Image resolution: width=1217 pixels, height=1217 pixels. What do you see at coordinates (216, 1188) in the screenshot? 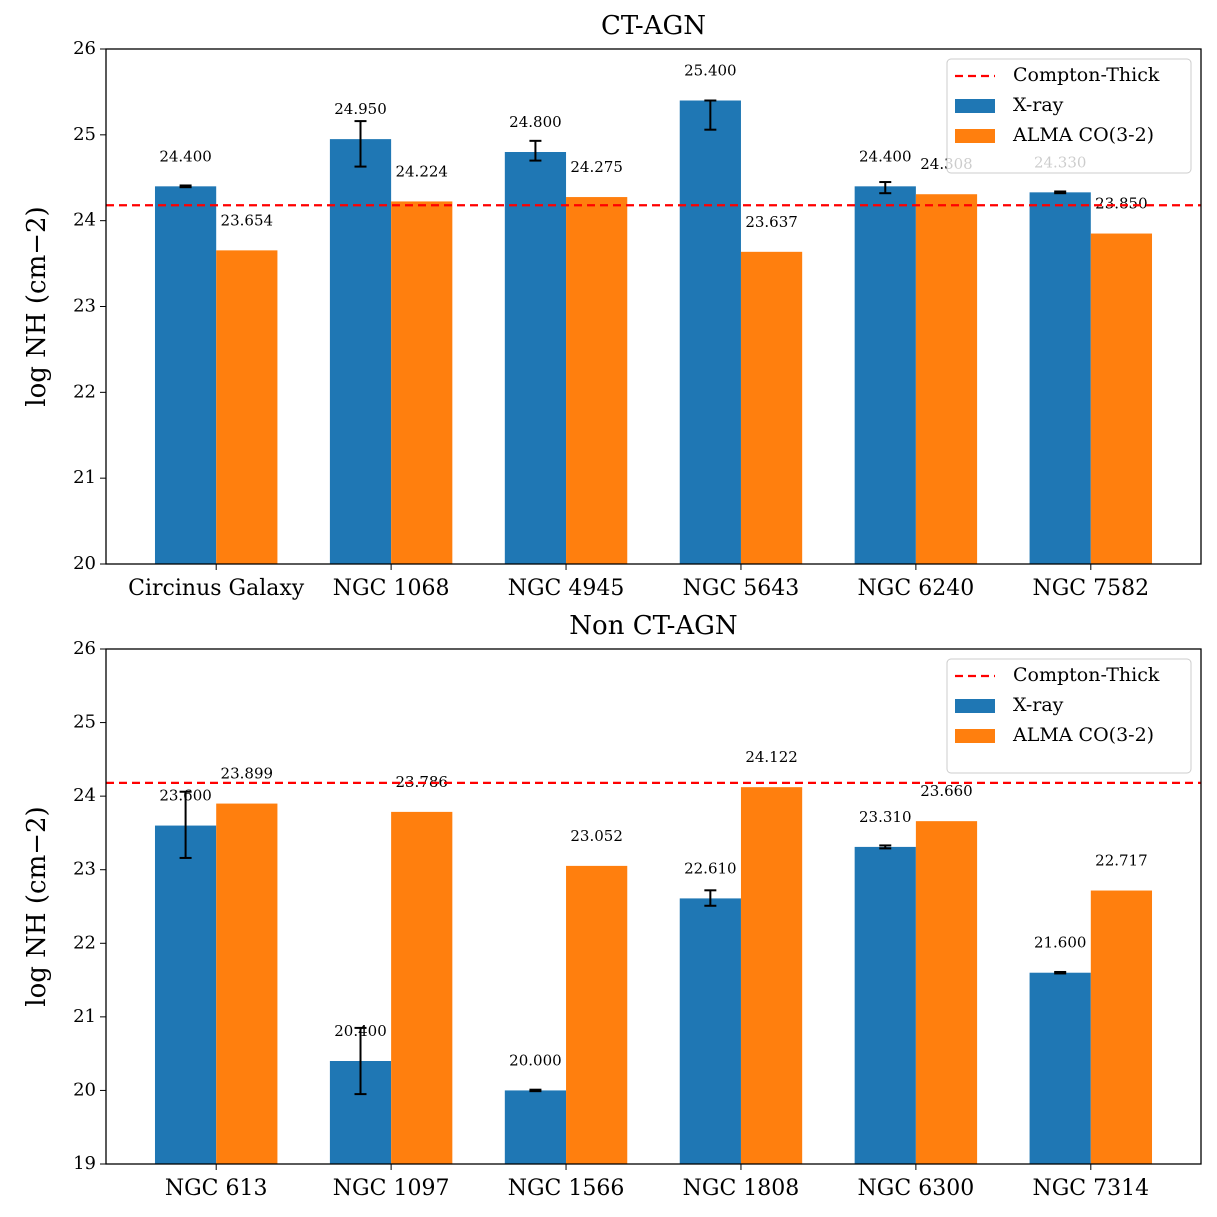
I see `x-tick-label: NGC 613` at bounding box center [216, 1188].